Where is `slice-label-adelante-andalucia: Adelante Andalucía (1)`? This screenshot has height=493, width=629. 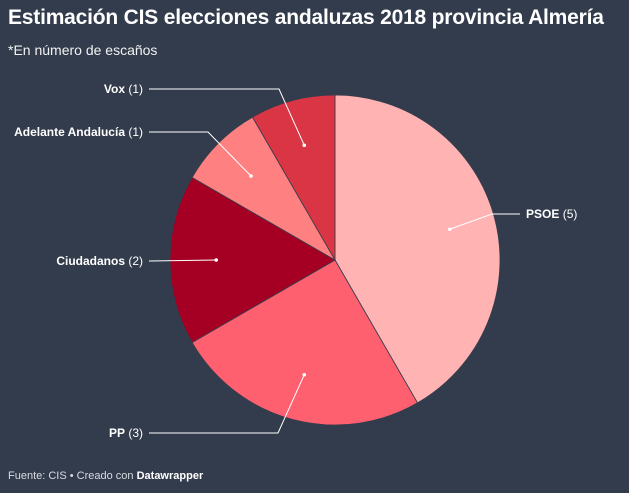
slice-label-adelante-andalucia: Adelante Andalucía (1) is located at coordinates (78, 132).